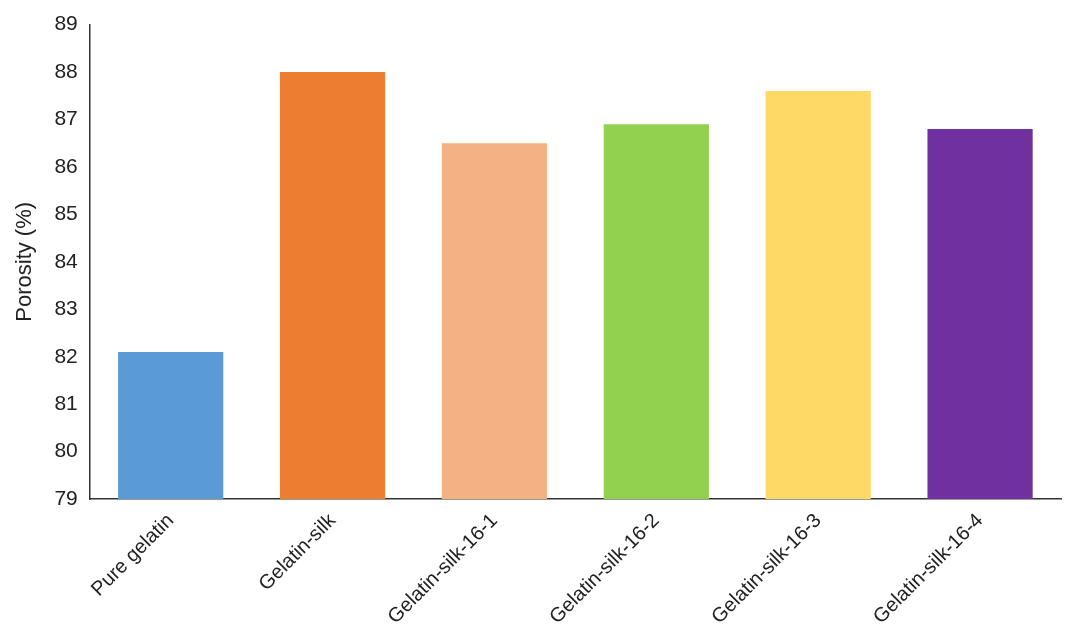 The image size is (1071, 643). Describe the element at coordinates (66, 308) in the screenshot. I see `y-tick-label: 83` at that location.